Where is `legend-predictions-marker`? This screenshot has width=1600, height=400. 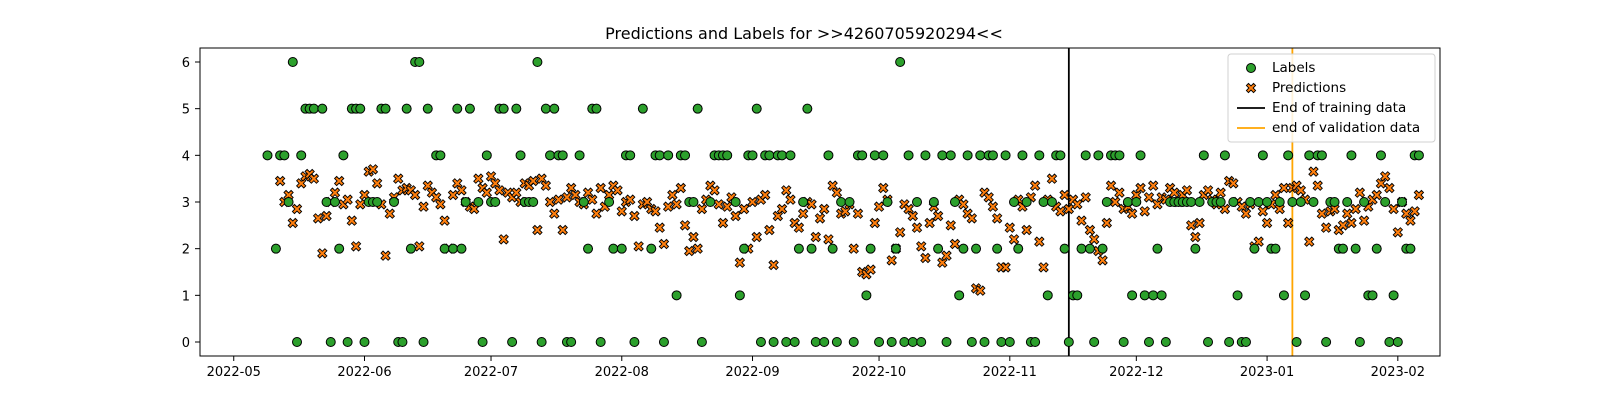
legend-predictions-marker is located at coordinates (1251, 88).